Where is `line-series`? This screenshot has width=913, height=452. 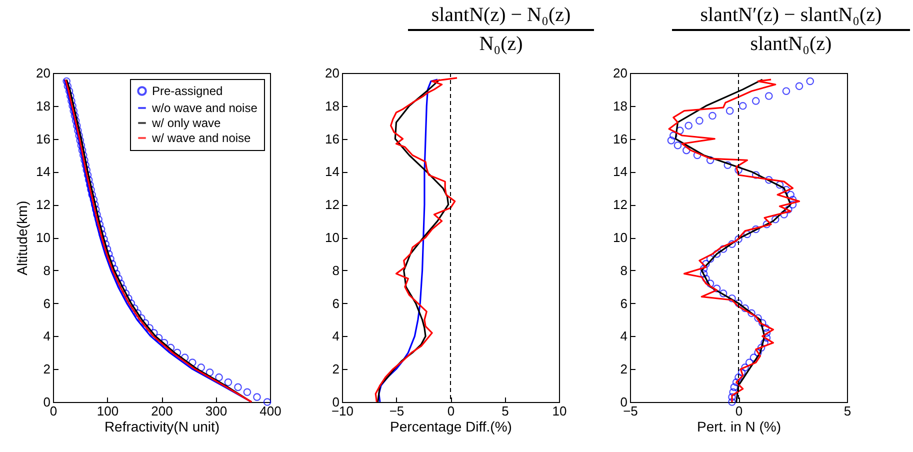 line-series is located at coordinates (408, 240).